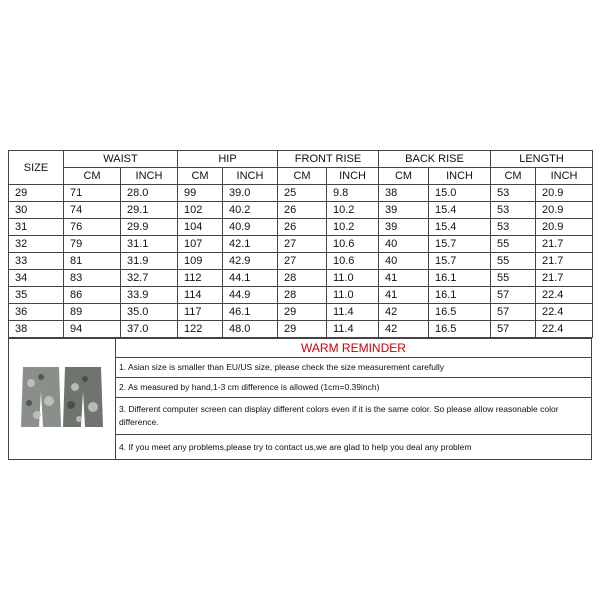 This screenshot has width=600, height=600. What do you see at coordinates (250, 210) in the screenshot?
I see `cell: 40.2` at bounding box center [250, 210].